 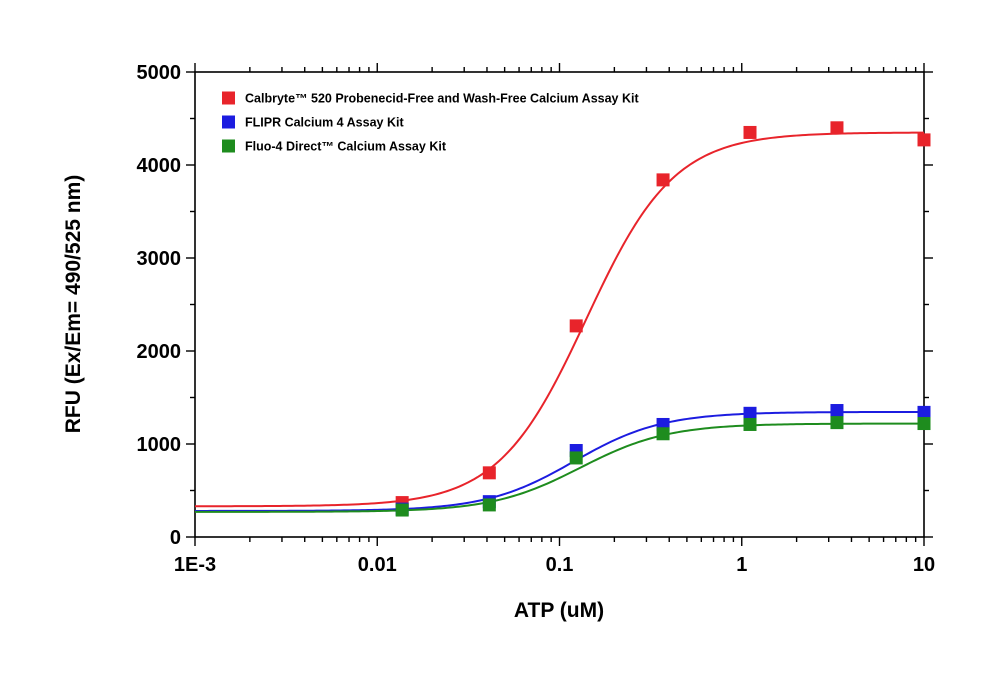 I want to click on x-tick-label: 1E-3, so click(x=195, y=565).